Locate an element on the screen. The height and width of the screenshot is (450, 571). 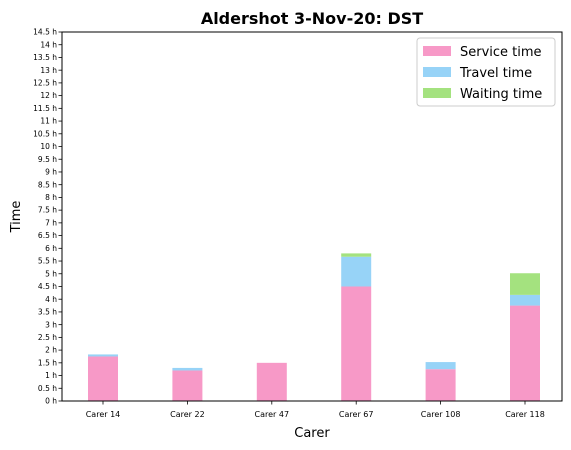
y-tick-label: 3.5 h is located at coordinates (47, 312).